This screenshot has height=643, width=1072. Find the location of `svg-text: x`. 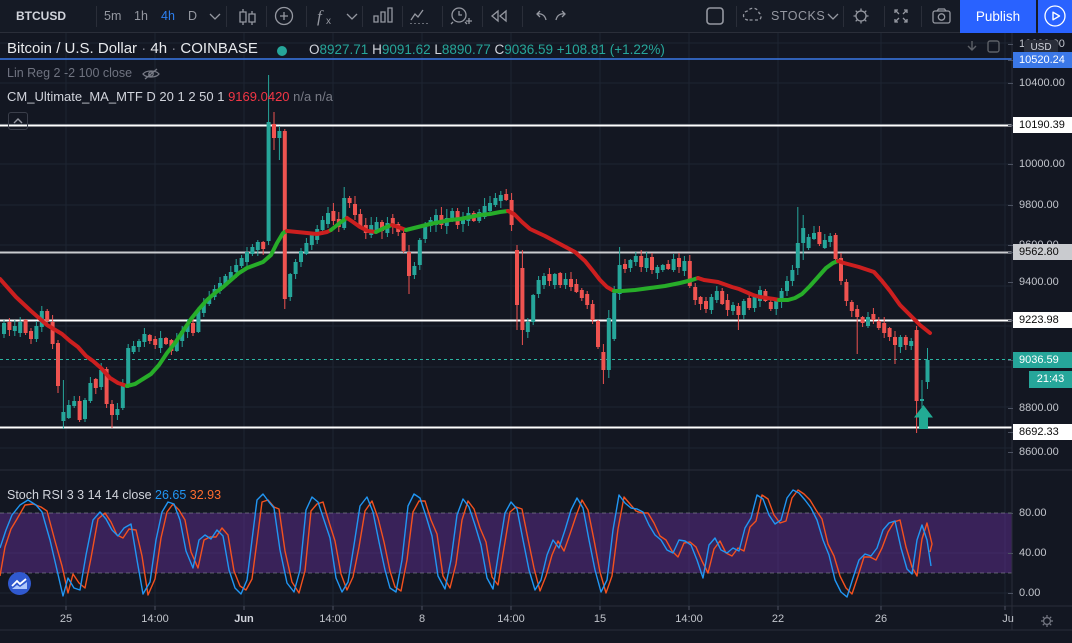

svg-text: x is located at coordinates (328, 21).